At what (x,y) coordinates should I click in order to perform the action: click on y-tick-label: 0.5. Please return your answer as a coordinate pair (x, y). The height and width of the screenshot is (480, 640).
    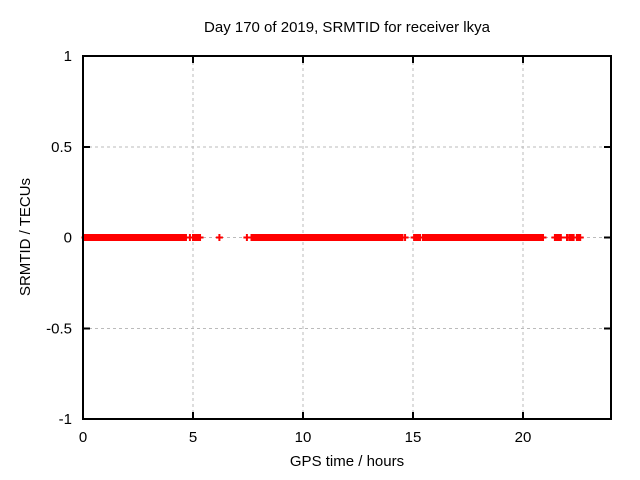
    Looking at the image, I should click on (61, 147).